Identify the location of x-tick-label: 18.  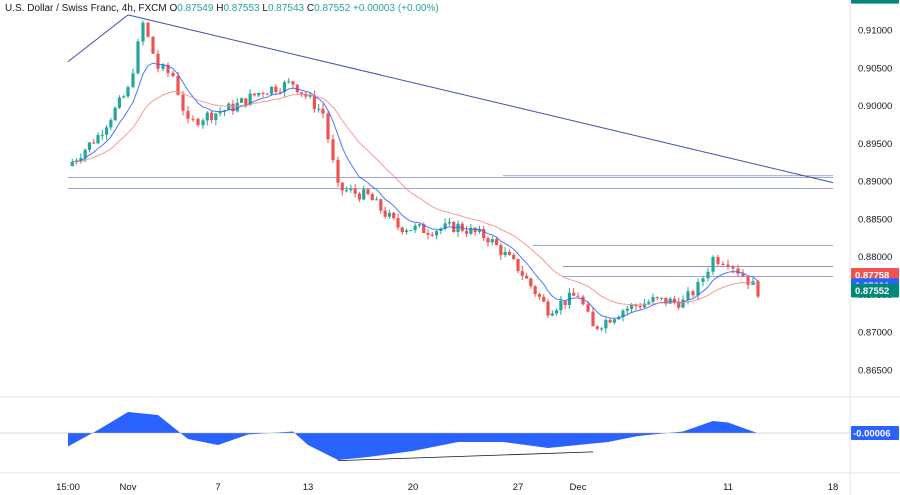
(833, 487).